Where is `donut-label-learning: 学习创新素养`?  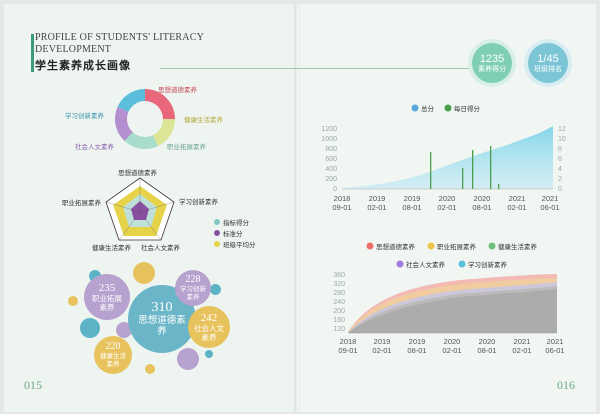 donut-label-learning: 学习创新素养 is located at coordinates (84, 116).